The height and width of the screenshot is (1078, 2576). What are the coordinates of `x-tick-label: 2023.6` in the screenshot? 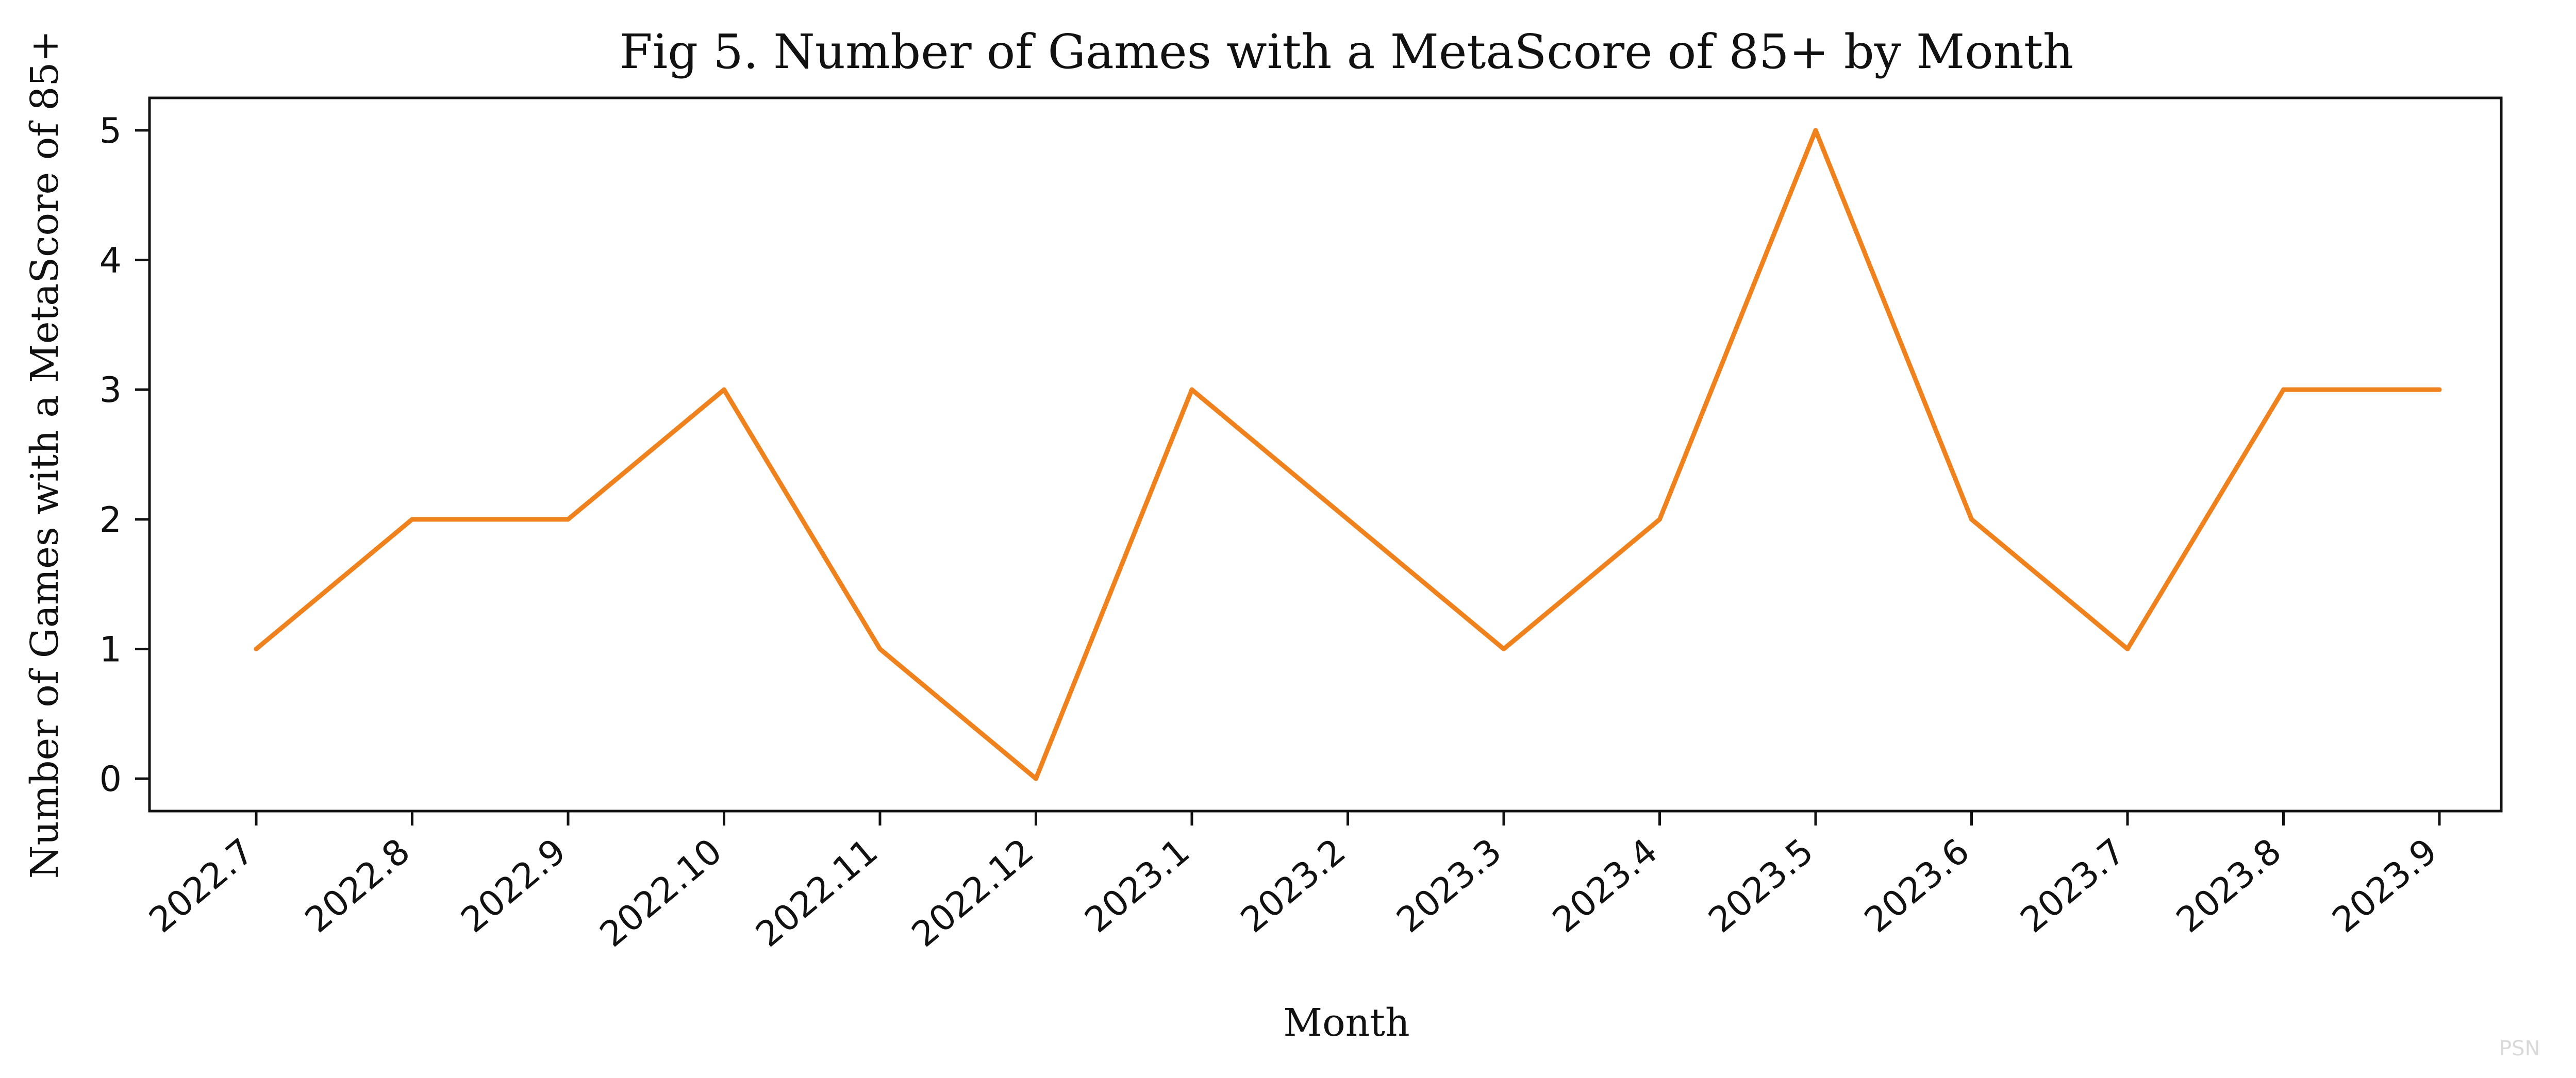 It's located at (1917, 886).